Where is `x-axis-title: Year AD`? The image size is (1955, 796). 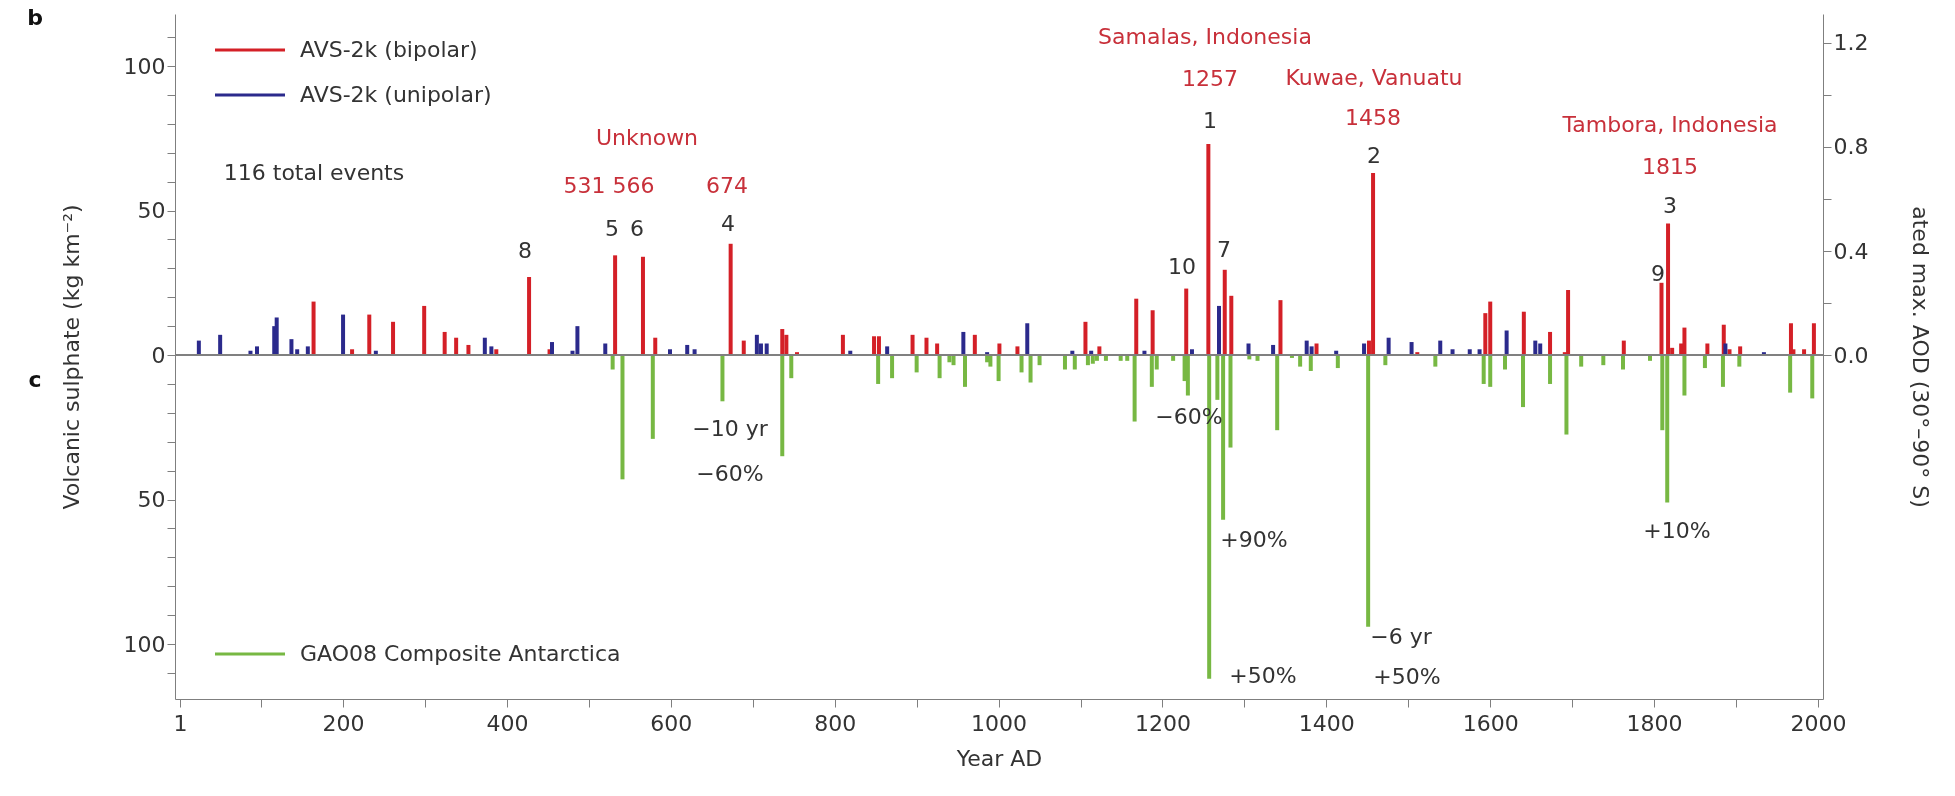 x-axis-title: Year AD is located at coordinates (999, 758).